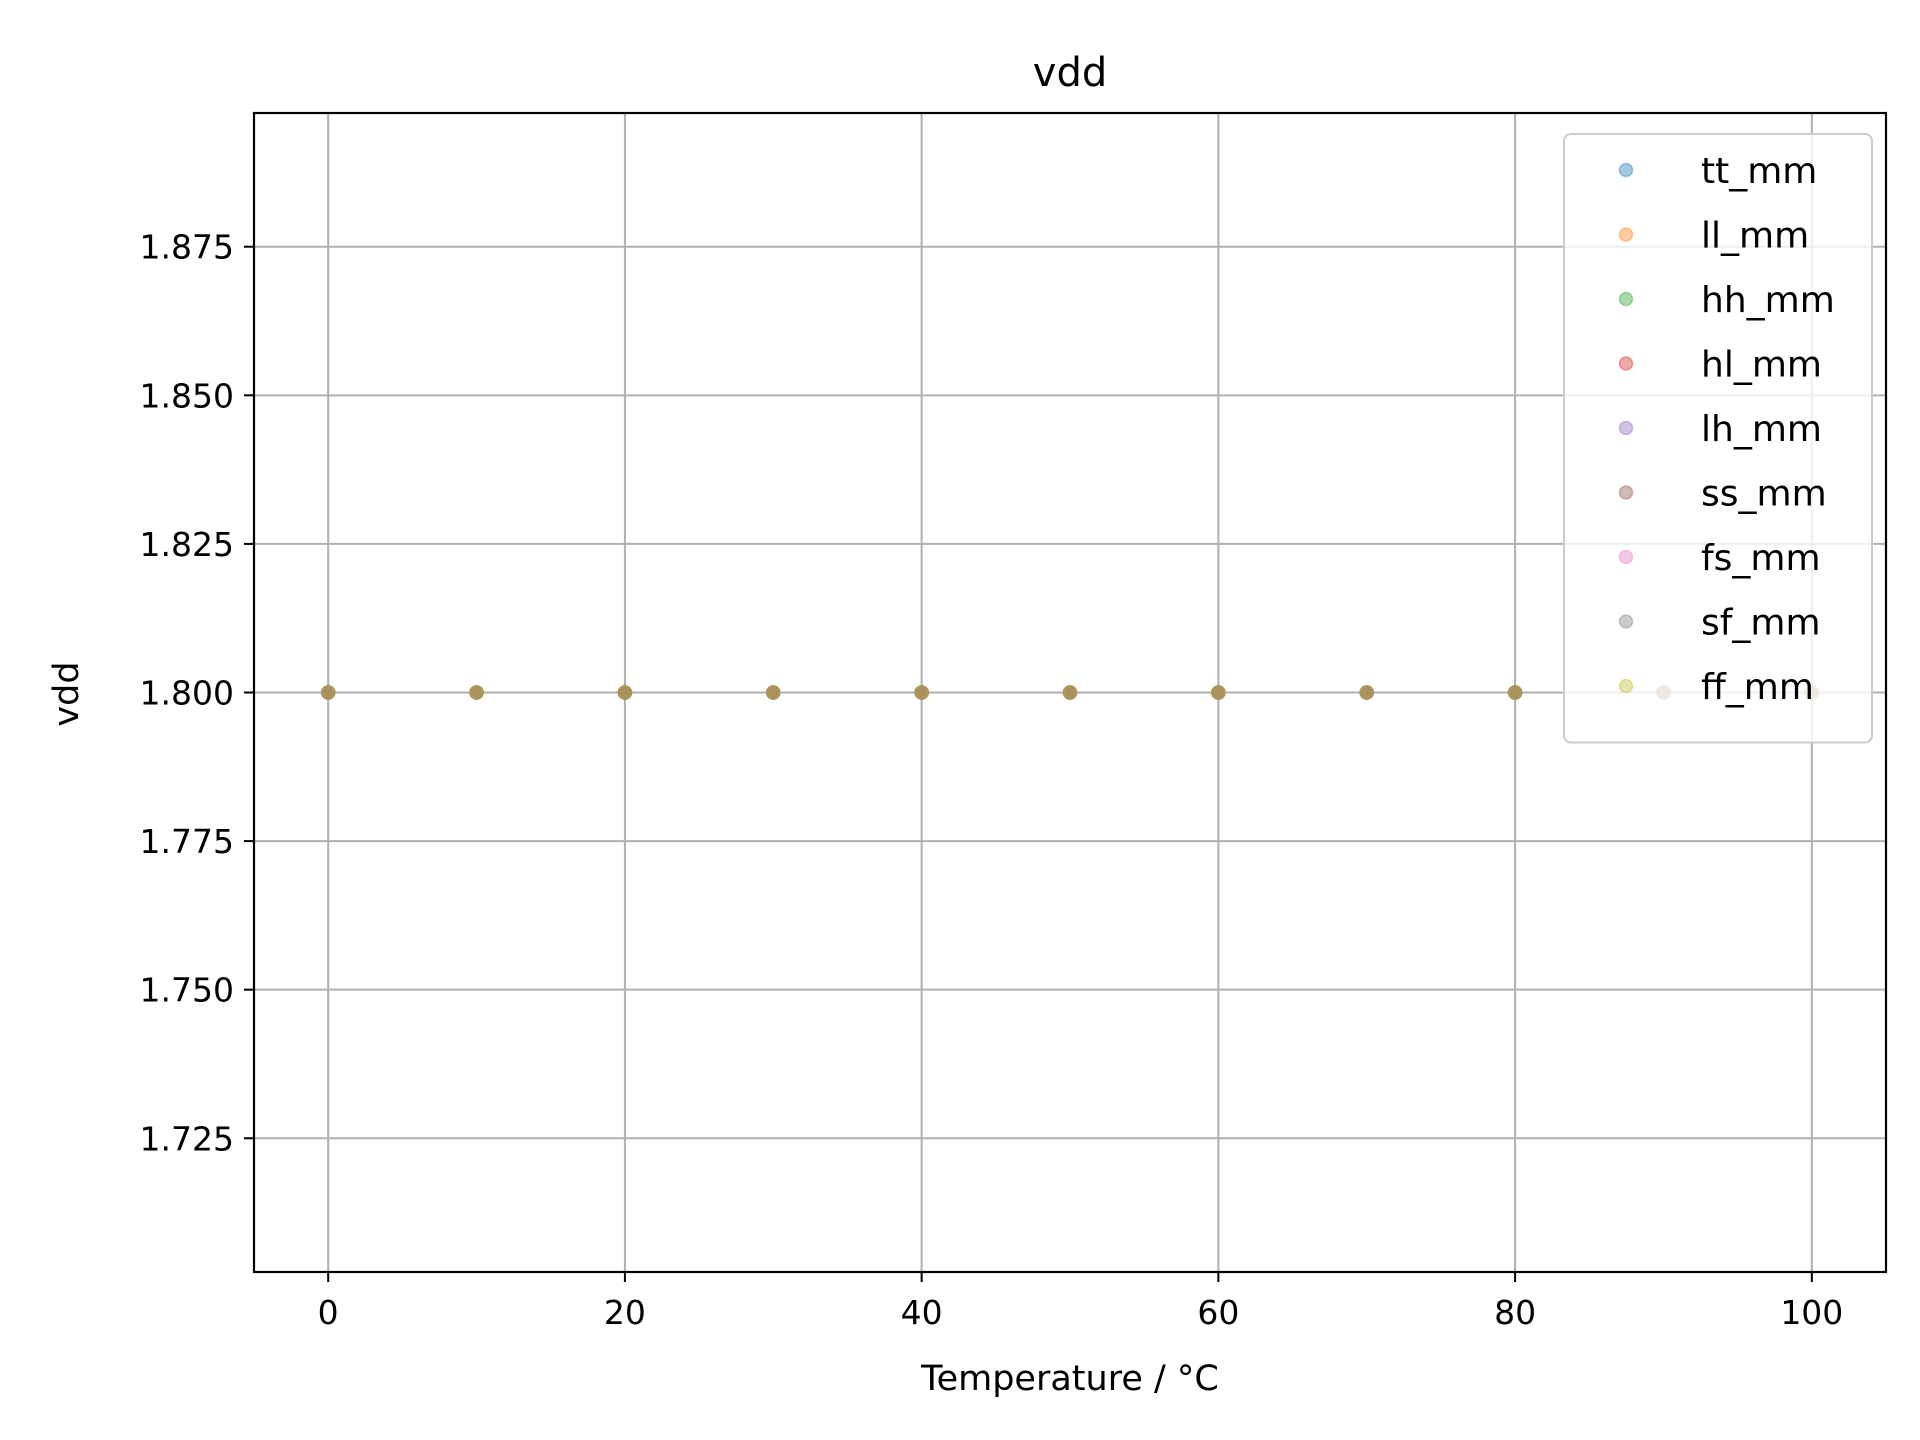 This screenshot has height=1440, width=1920. What do you see at coordinates (187, 1138) in the screenshot?
I see `y-tick-label: 1.725` at bounding box center [187, 1138].